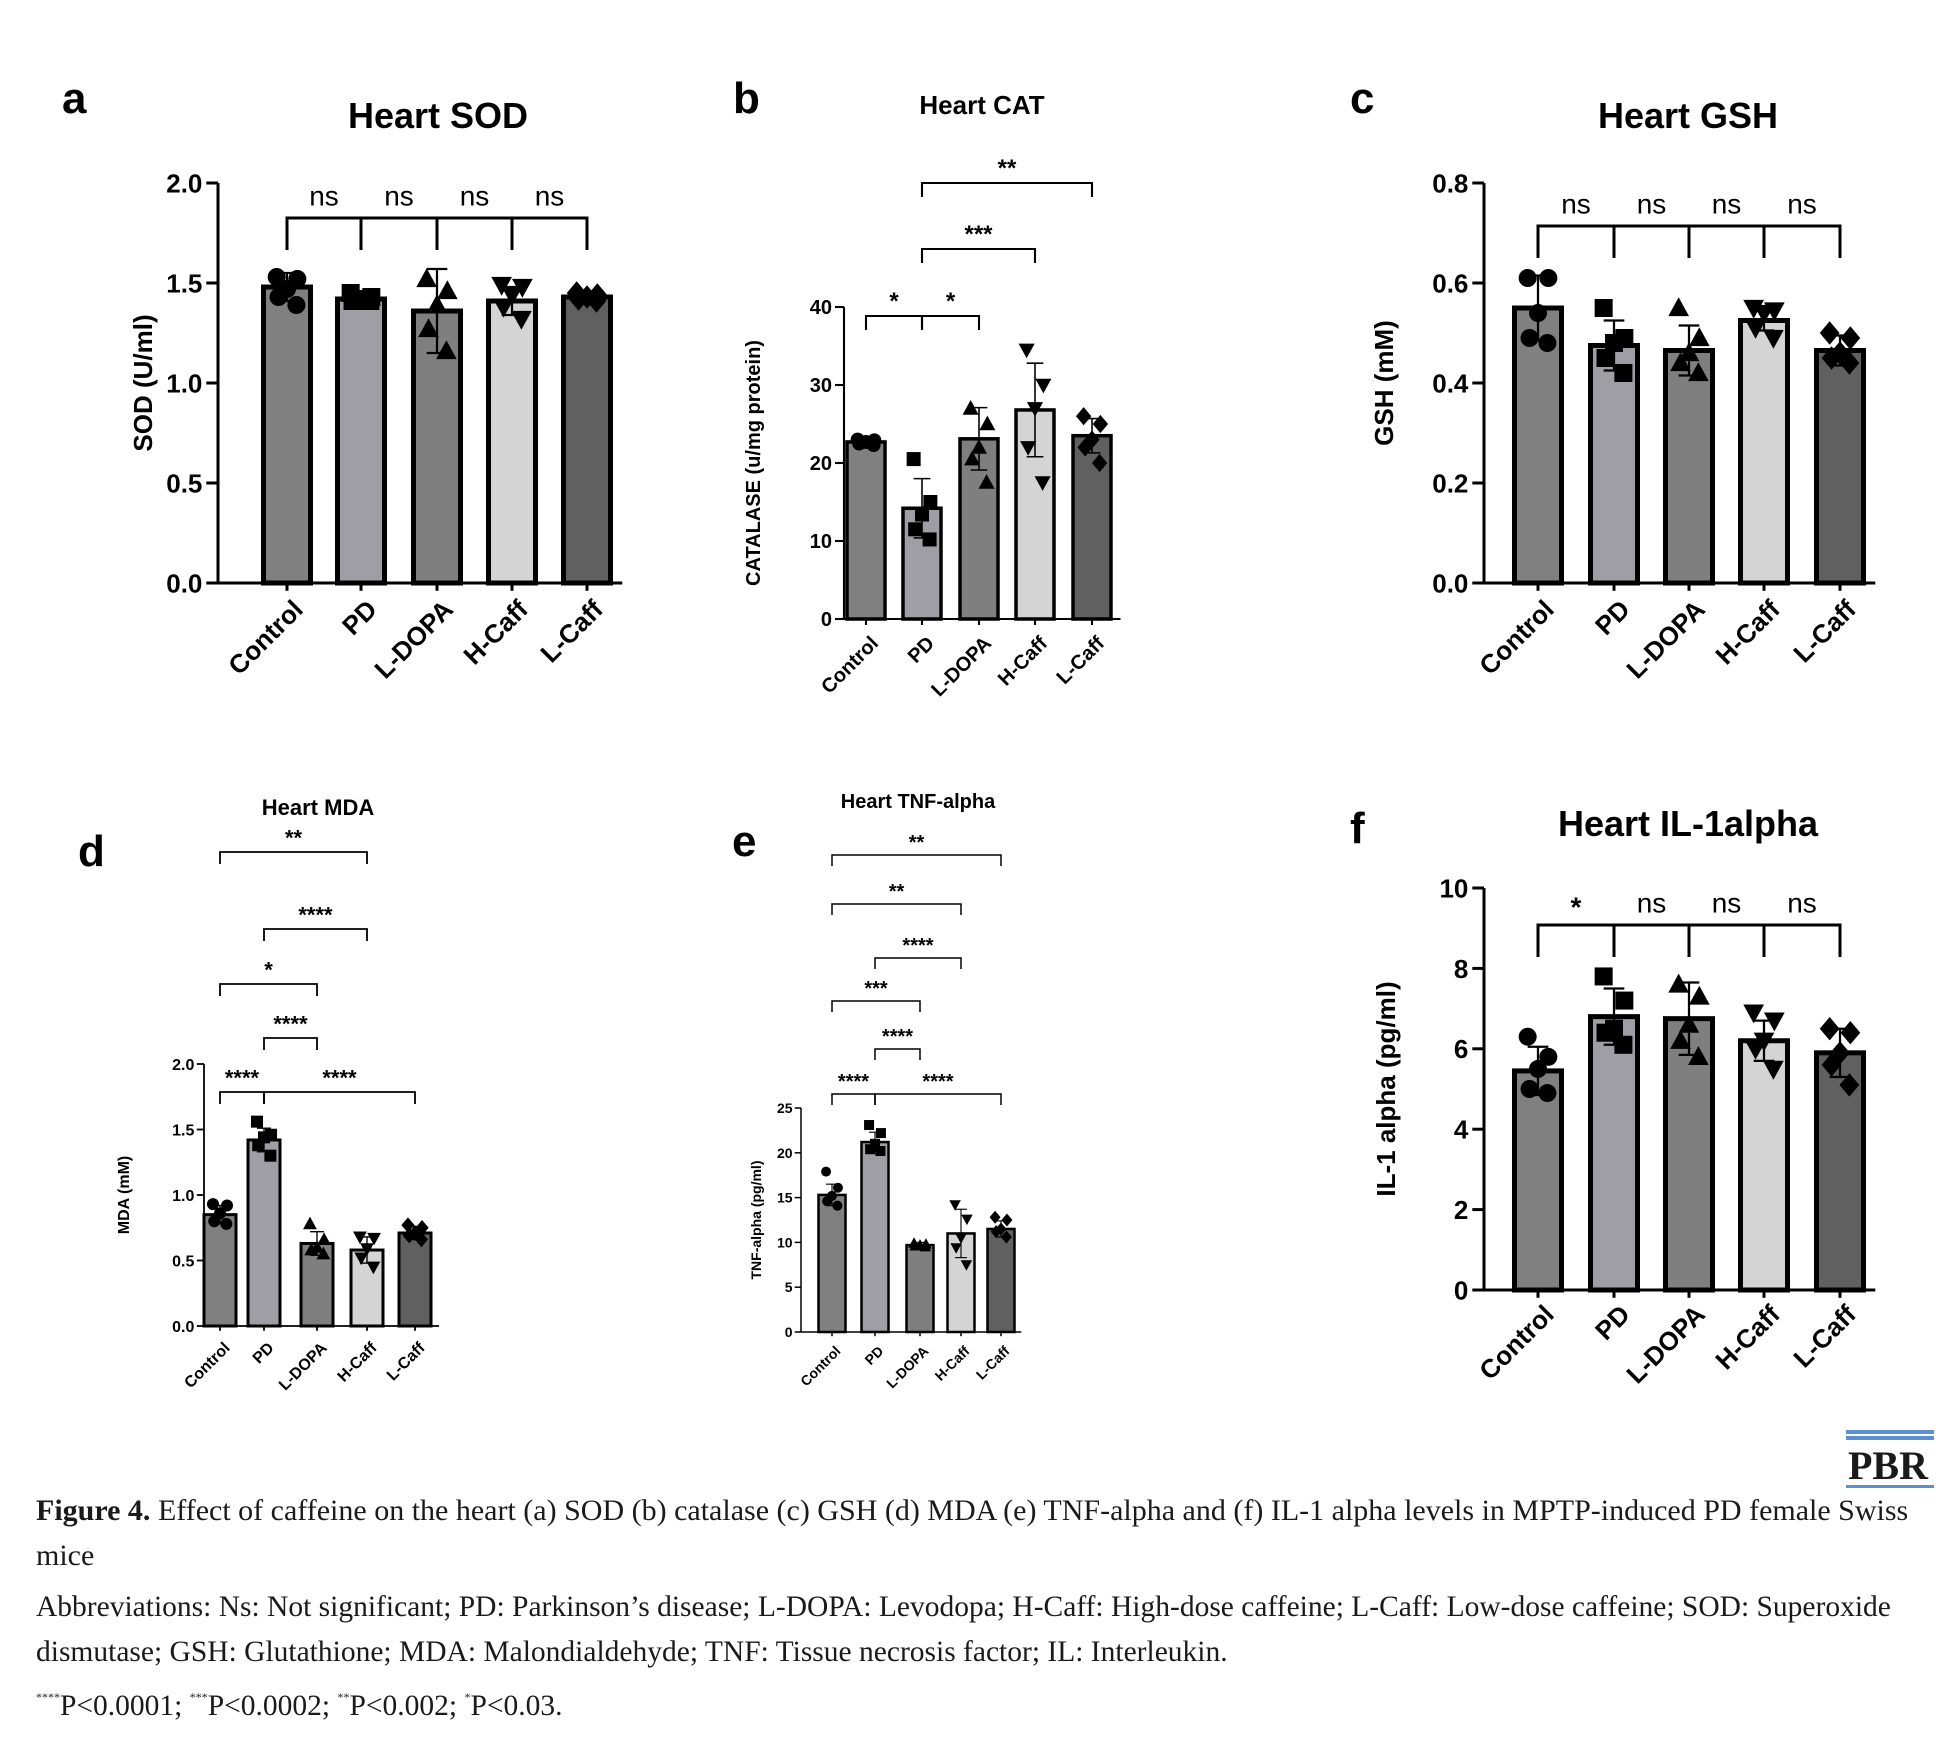 This screenshot has height=1762, width=1947. Describe the element at coordinates (1081, 660) in the screenshot. I see `x-tick-label: L-Caff` at that location.